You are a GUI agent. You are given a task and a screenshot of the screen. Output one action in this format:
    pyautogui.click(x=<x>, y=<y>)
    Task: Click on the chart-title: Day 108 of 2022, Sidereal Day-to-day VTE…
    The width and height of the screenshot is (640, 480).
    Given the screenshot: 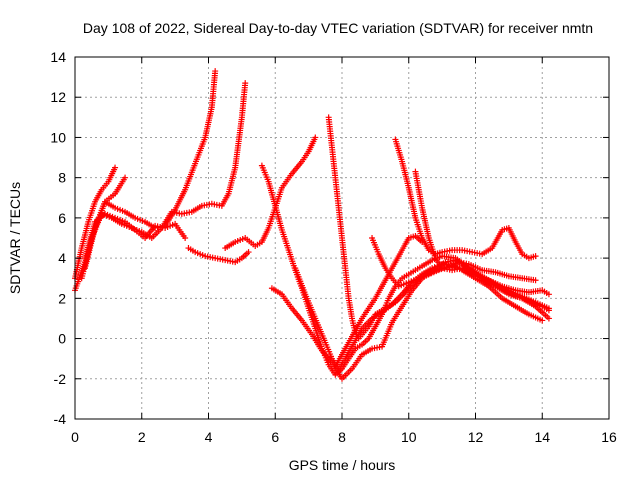 What is the action you would take?
    pyautogui.click(x=338, y=28)
    